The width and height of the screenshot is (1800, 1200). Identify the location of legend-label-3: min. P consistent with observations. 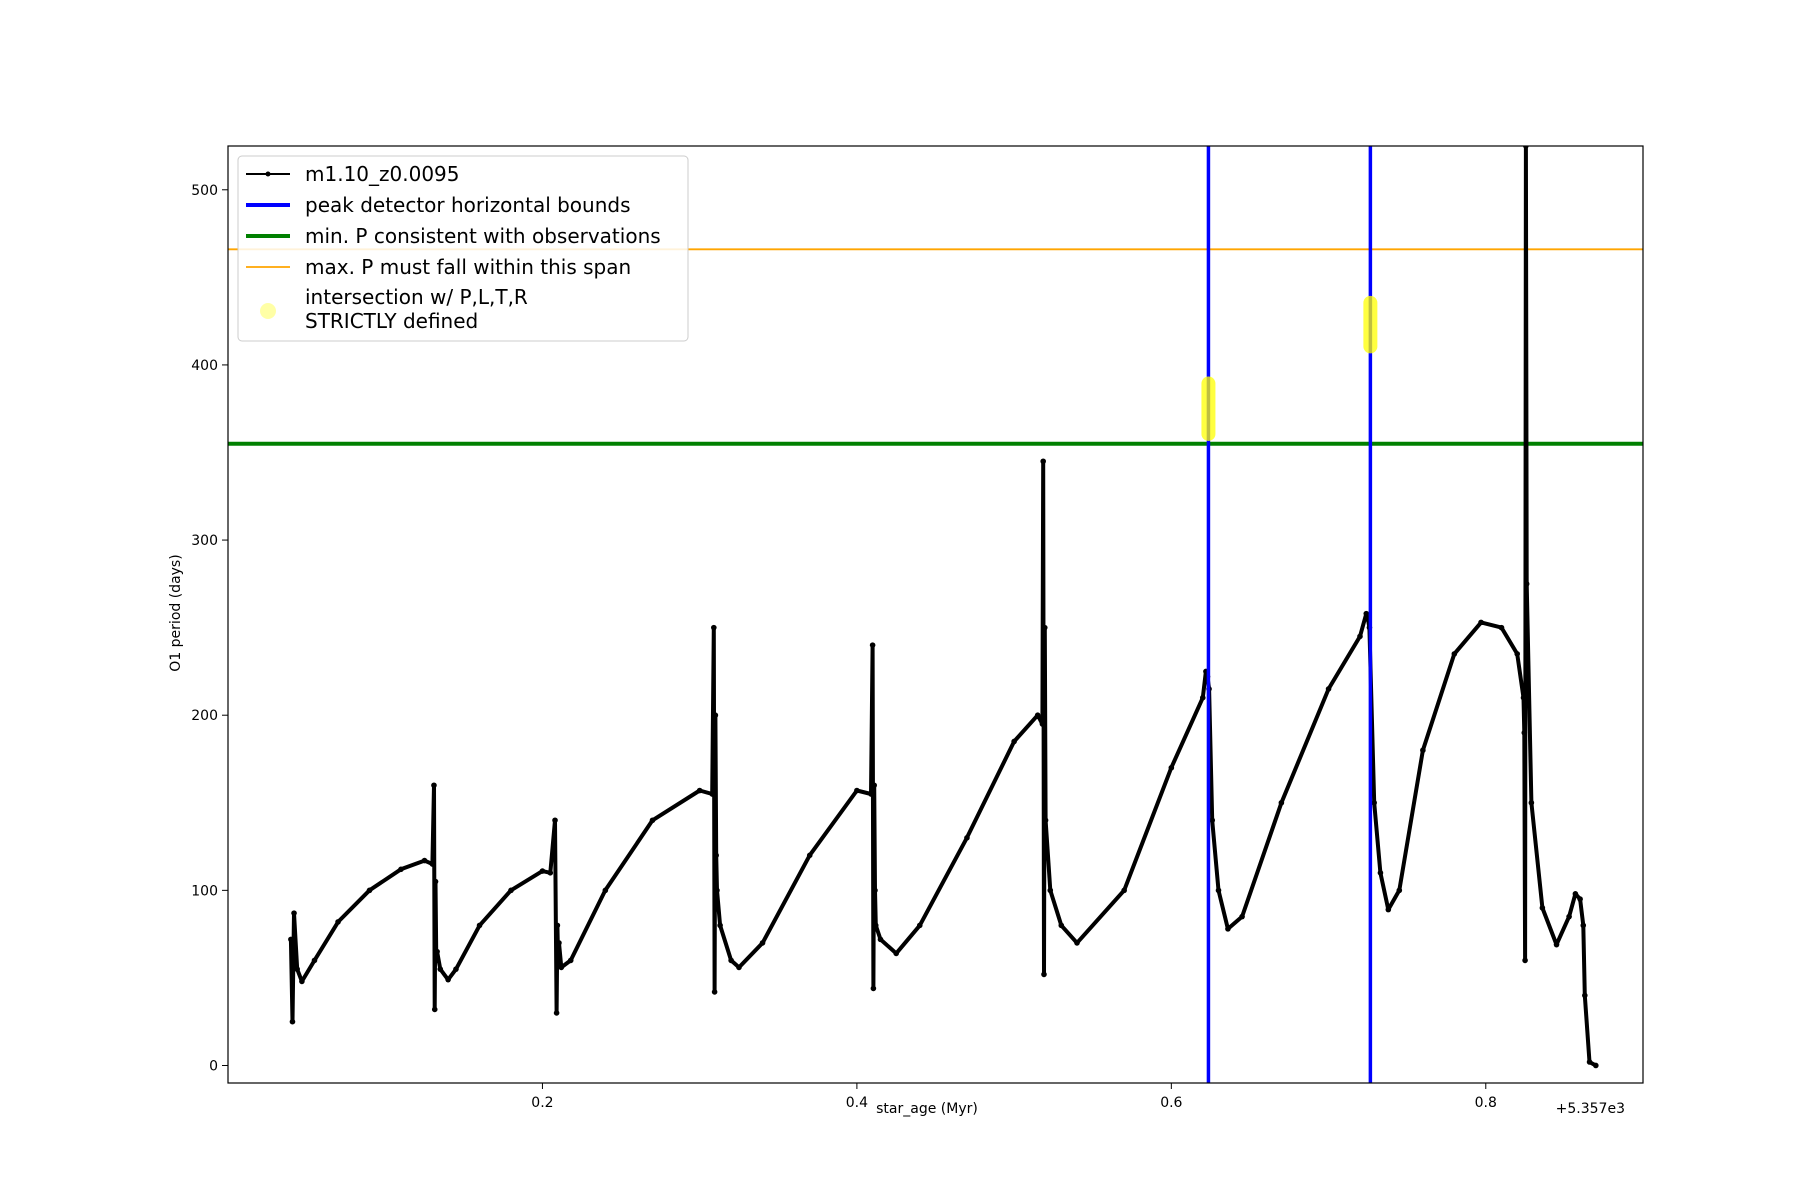
(483, 236).